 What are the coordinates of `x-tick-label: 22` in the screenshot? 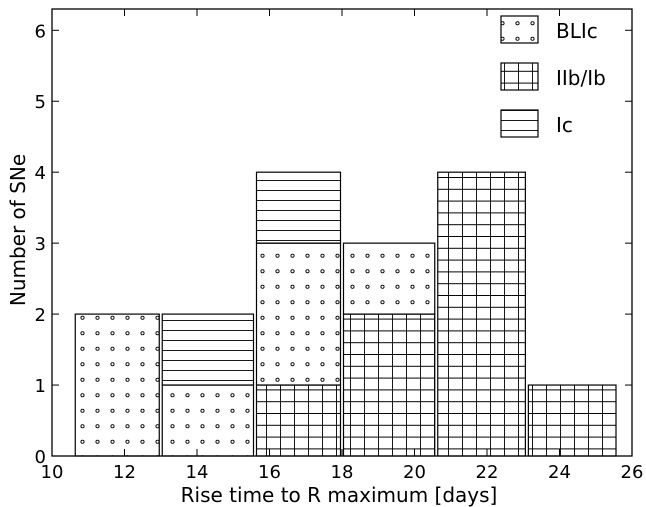 It's located at (487, 472).